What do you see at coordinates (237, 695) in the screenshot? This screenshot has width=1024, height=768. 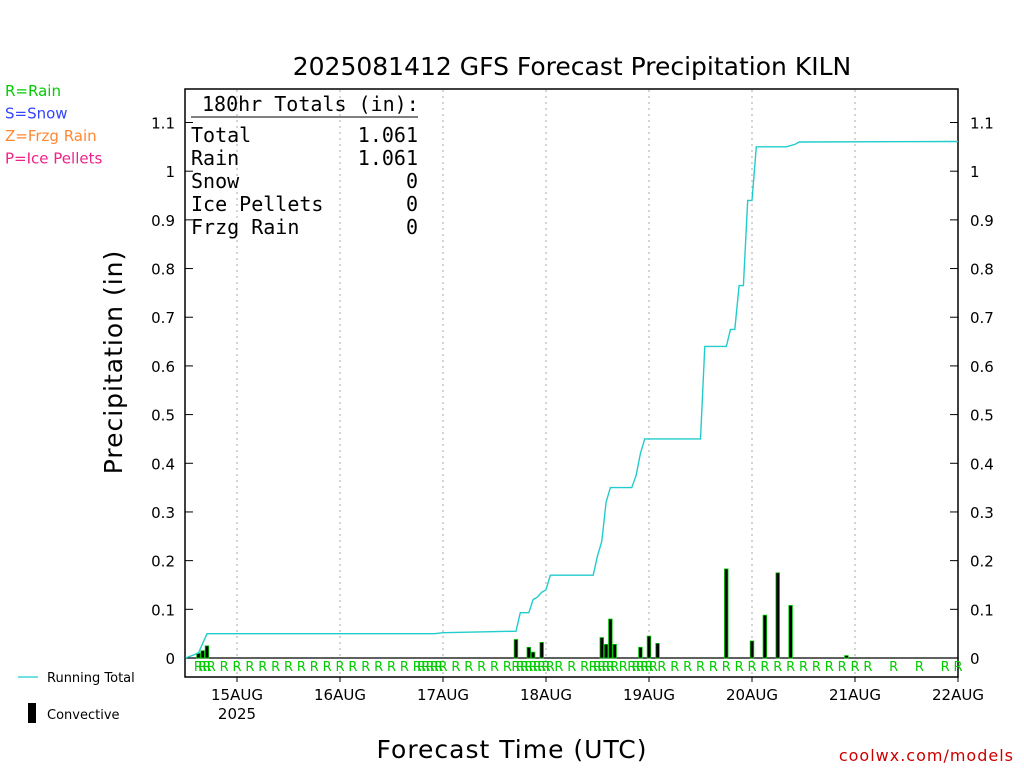 I see `x-tick-label: 15AUG` at bounding box center [237, 695].